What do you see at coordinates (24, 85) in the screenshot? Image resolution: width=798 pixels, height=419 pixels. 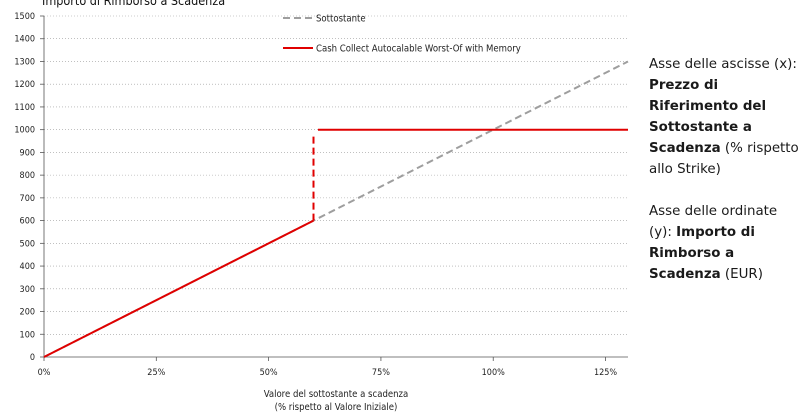 I see `y-tick-label: 1200` at bounding box center [24, 85].